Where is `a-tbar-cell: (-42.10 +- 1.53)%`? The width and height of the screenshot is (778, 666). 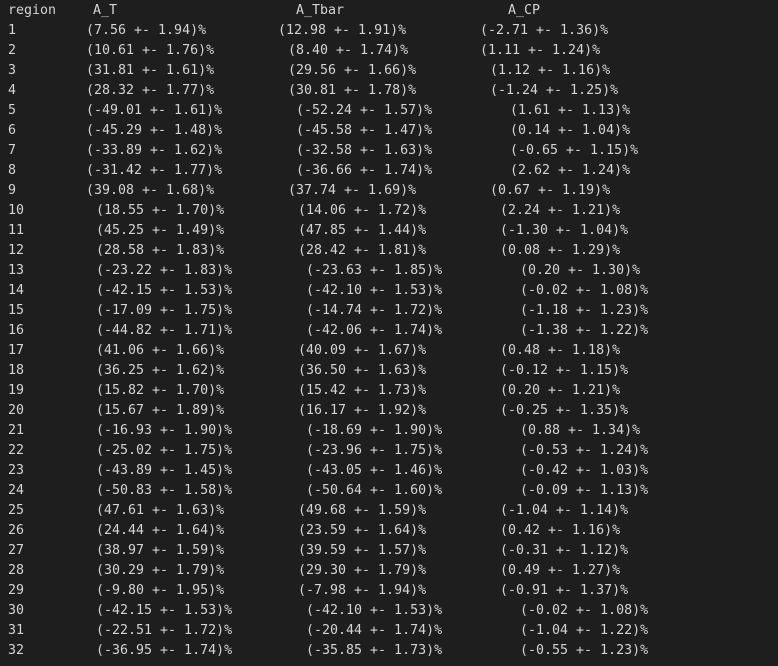 a-tbar-cell: (-42.10 +- 1.53)% is located at coordinates (374, 610).